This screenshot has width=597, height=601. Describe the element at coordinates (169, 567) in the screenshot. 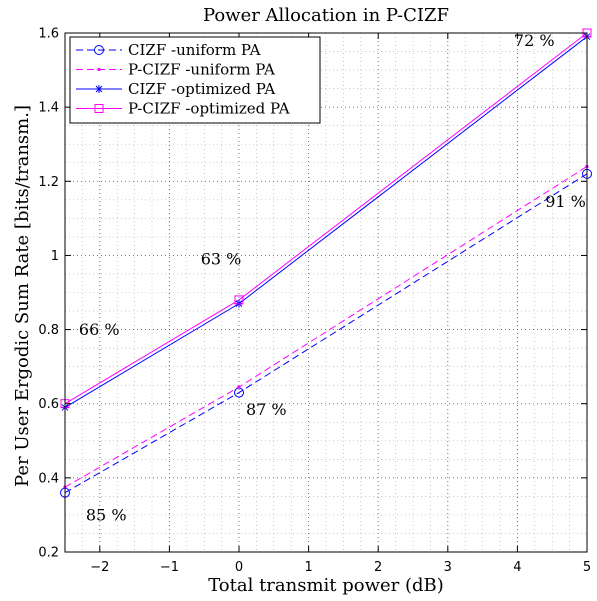

I see `x-tick-label: −1` at that location.